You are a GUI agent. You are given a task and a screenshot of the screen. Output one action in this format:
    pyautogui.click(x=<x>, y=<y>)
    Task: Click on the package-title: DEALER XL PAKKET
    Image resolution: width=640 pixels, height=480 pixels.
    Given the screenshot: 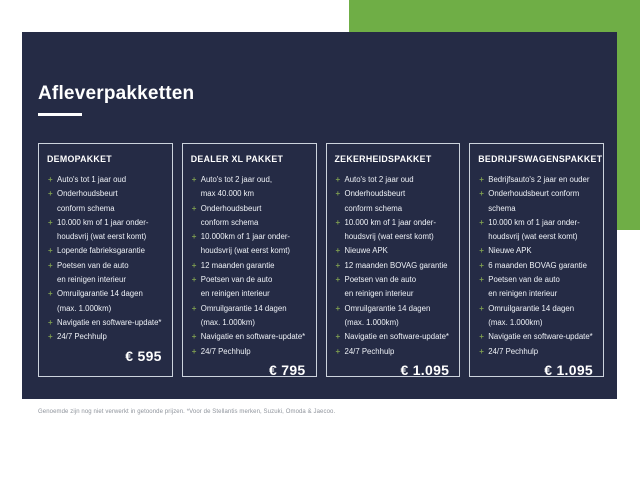 What is the action you would take?
    pyautogui.click(x=237, y=159)
    